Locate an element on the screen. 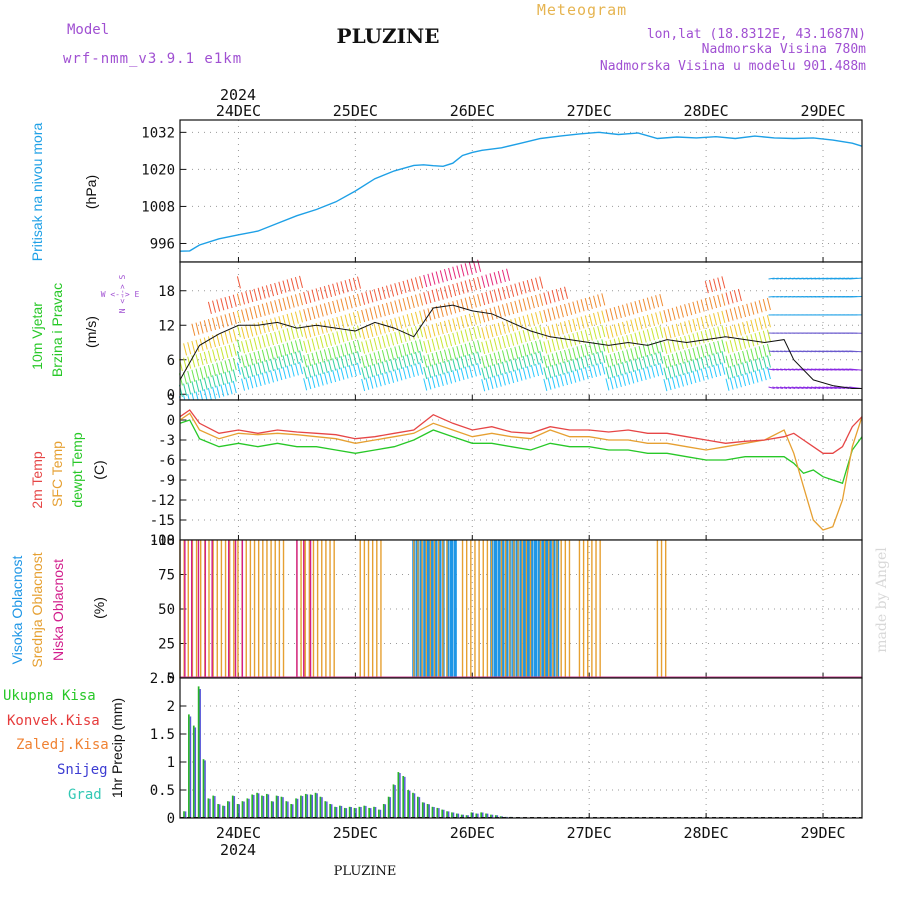  cloud-high-bar is located at coordinates (436, 609).